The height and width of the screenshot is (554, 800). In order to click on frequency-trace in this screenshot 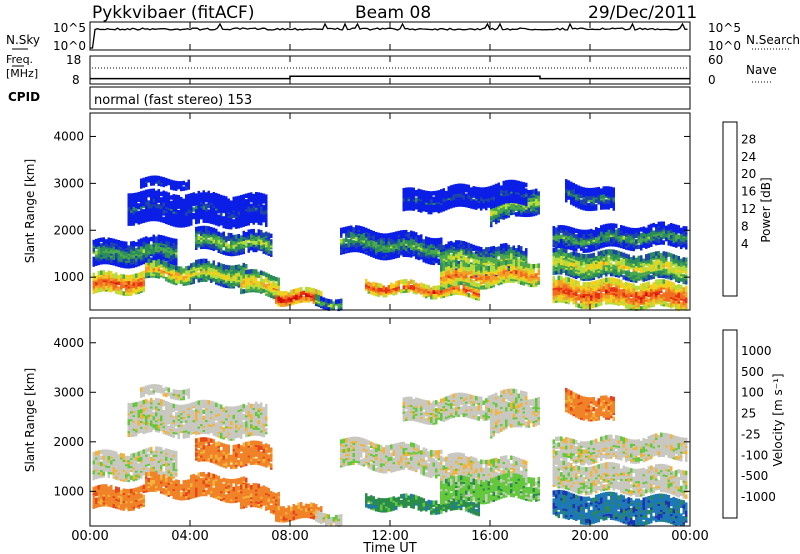, I will do `click(390, 77)`.